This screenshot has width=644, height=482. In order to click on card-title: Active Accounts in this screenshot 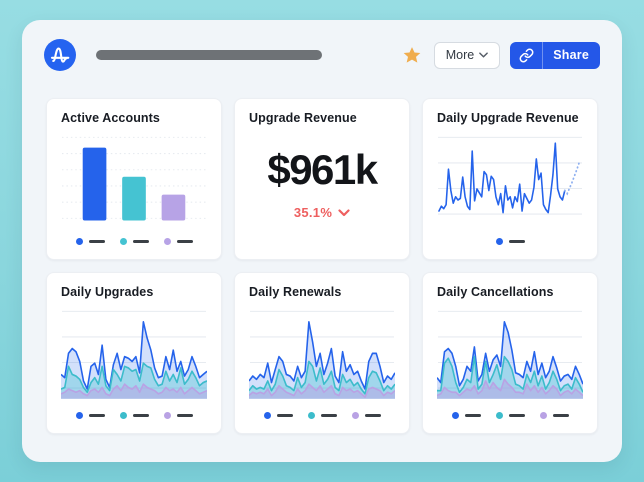, I will do `click(110, 118)`.